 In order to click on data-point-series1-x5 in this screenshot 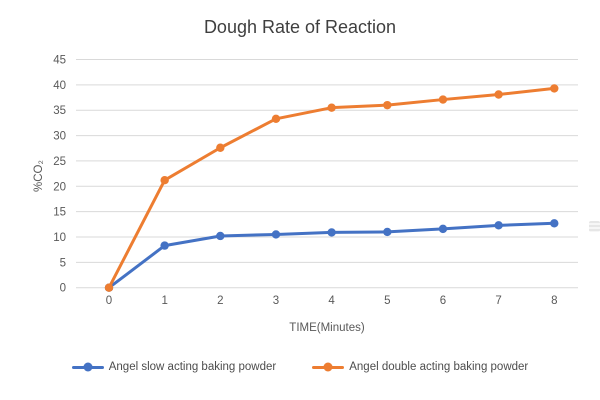, I will do `click(387, 105)`.